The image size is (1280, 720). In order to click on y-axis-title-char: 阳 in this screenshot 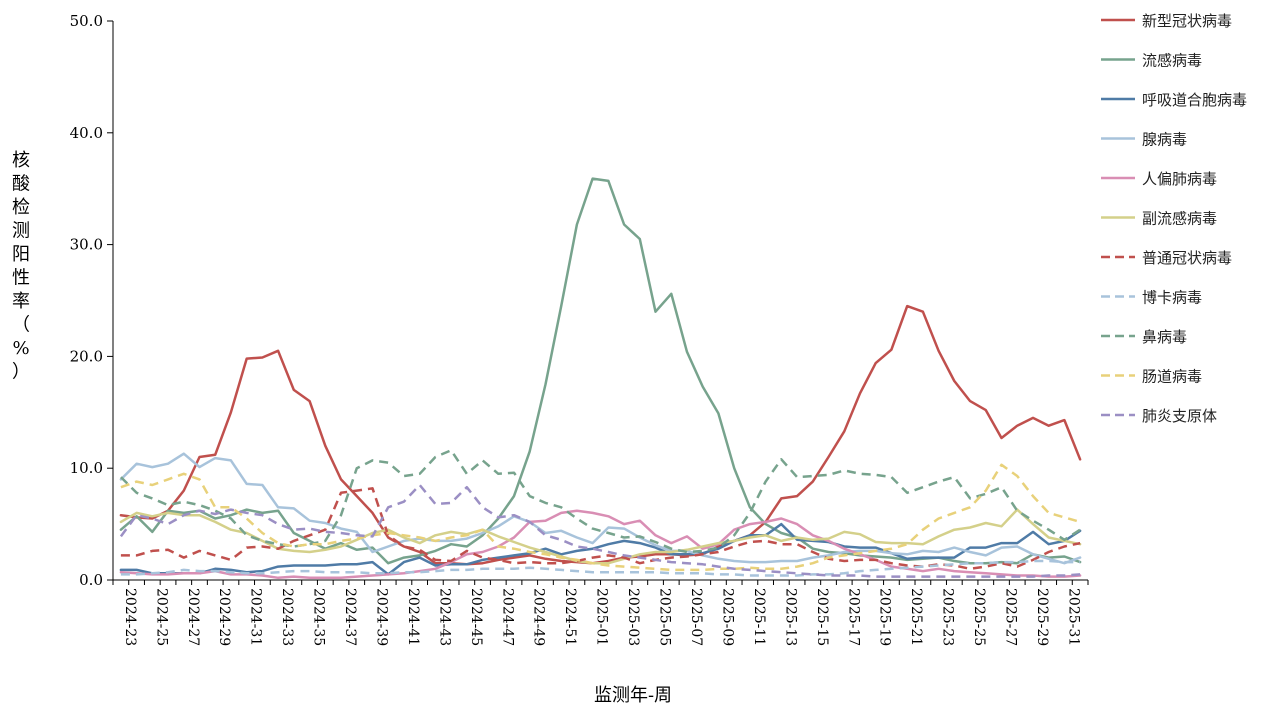, I will do `click(21, 254)`.